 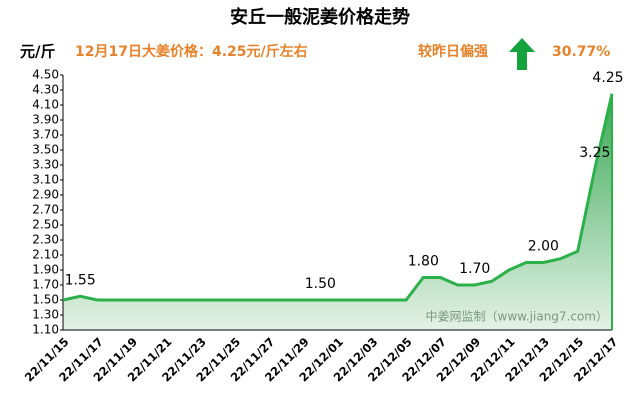 What do you see at coordinates (594, 153) in the screenshot?
I see `data-label: 3.25` at bounding box center [594, 153].